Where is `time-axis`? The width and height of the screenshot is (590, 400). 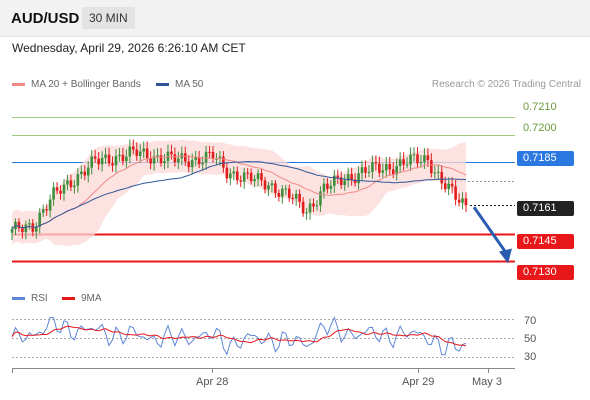
time-axis is located at coordinates (263, 370).